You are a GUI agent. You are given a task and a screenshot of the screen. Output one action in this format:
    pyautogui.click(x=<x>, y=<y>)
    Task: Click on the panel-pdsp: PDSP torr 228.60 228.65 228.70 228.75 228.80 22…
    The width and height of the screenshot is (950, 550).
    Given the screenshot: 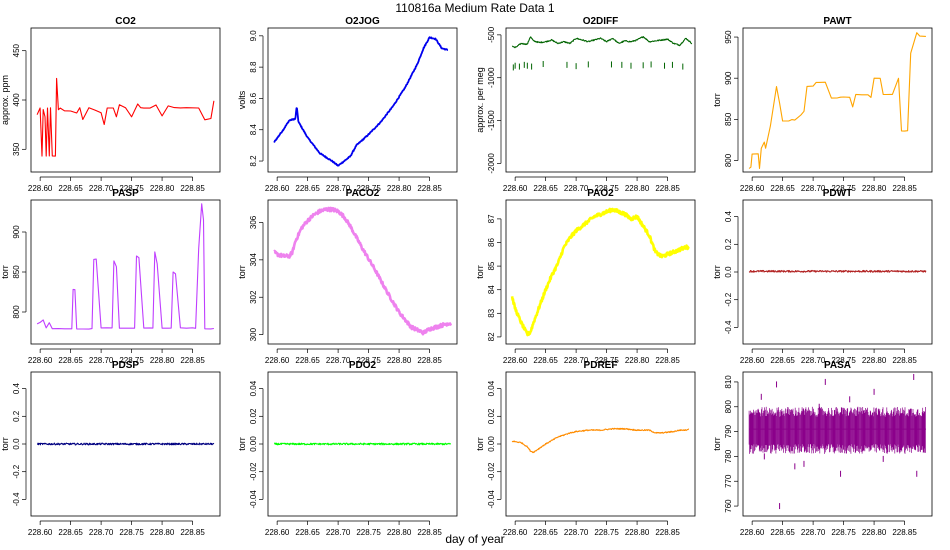 What is the action you would take?
    pyautogui.click(x=110, y=448)
    